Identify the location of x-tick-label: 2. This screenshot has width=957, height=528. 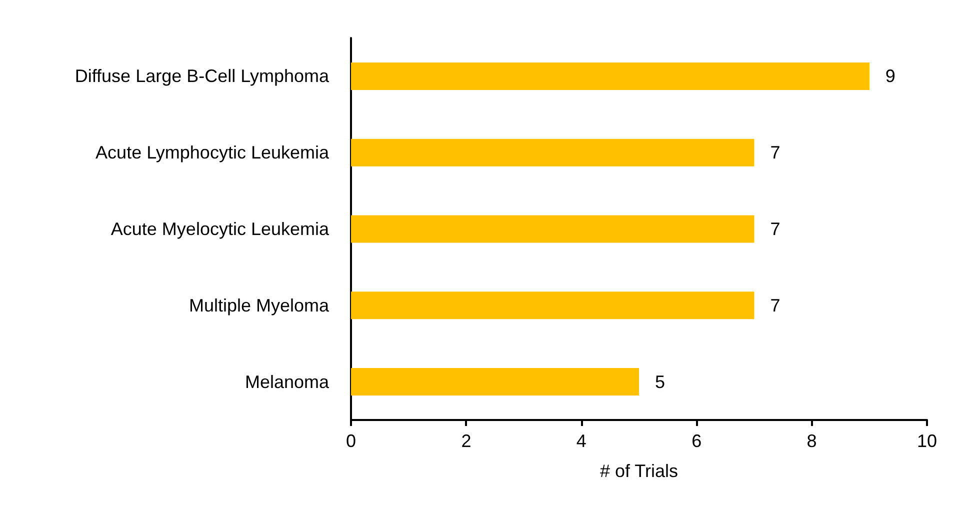
(466, 441).